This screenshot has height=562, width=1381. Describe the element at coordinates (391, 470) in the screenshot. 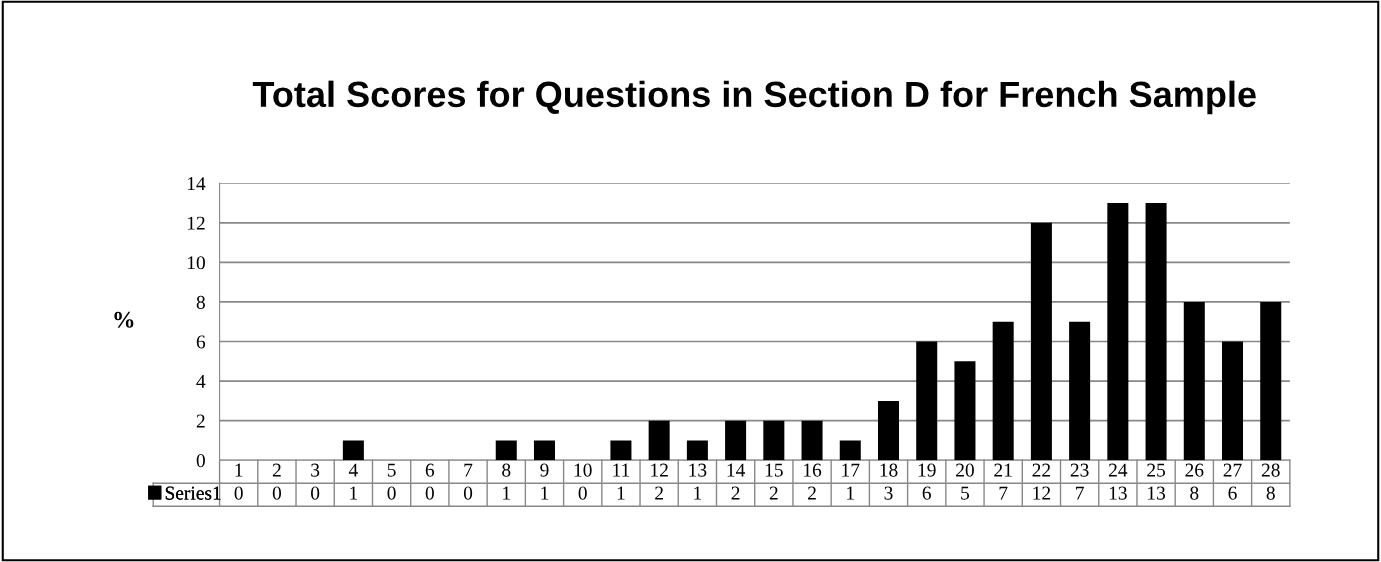

I see `x-tick-label: 5` at that location.